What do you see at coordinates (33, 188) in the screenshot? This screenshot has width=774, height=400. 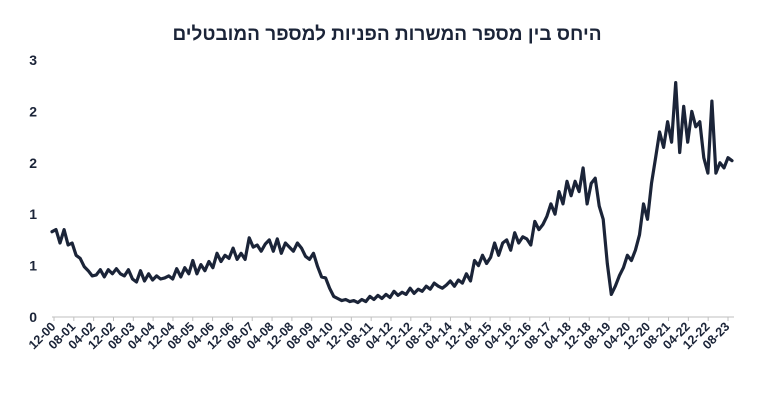 I see `y-axis: 0 1 1 2 2 3` at bounding box center [33, 188].